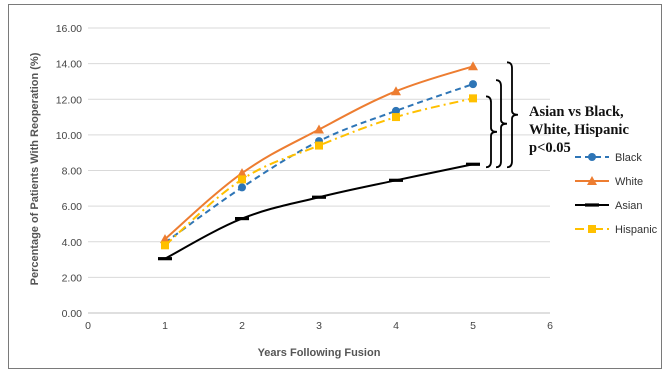  What do you see at coordinates (609, 182) in the screenshot?
I see `legend-item-white: White` at bounding box center [609, 182].